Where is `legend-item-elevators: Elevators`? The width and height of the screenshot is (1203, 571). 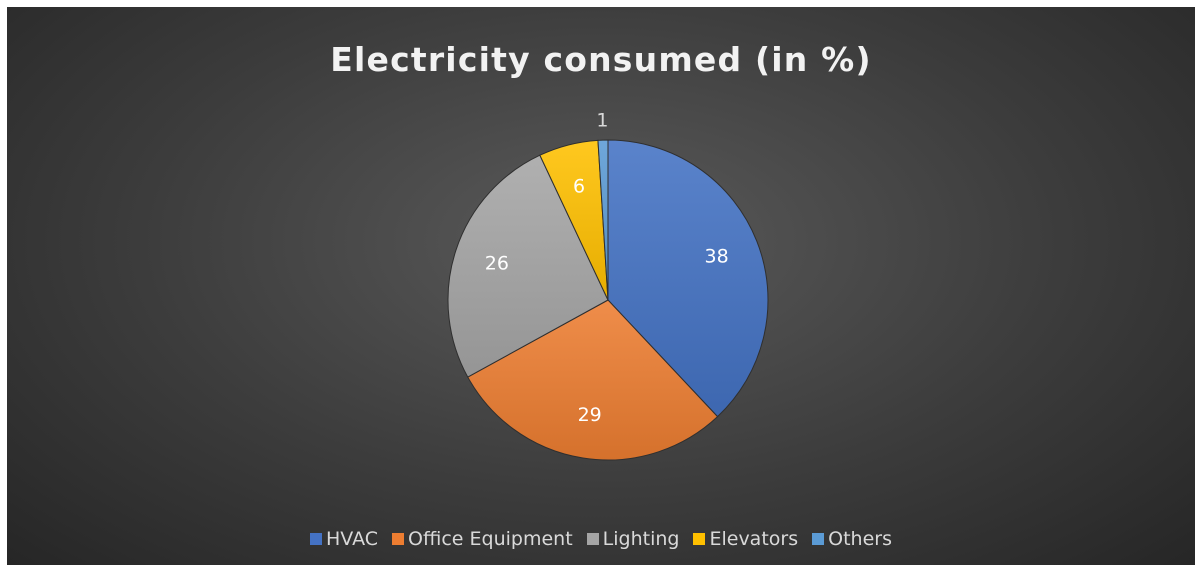 legend-item-elevators: Elevators is located at coordinates (745, 539).